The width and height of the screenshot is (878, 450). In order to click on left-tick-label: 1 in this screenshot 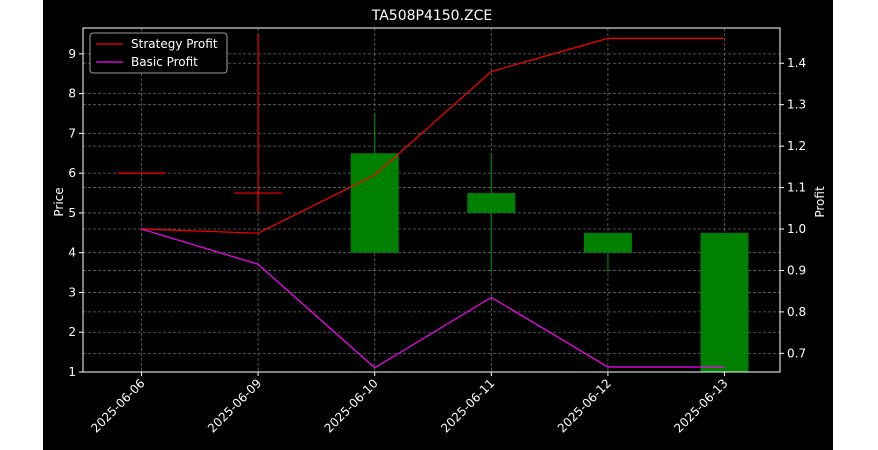, I will do `click(72, 372)`.